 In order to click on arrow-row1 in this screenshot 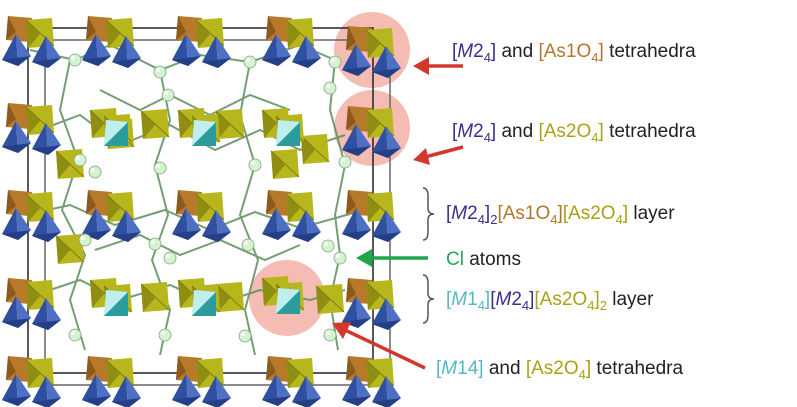, I will do `click(438, 66)`.